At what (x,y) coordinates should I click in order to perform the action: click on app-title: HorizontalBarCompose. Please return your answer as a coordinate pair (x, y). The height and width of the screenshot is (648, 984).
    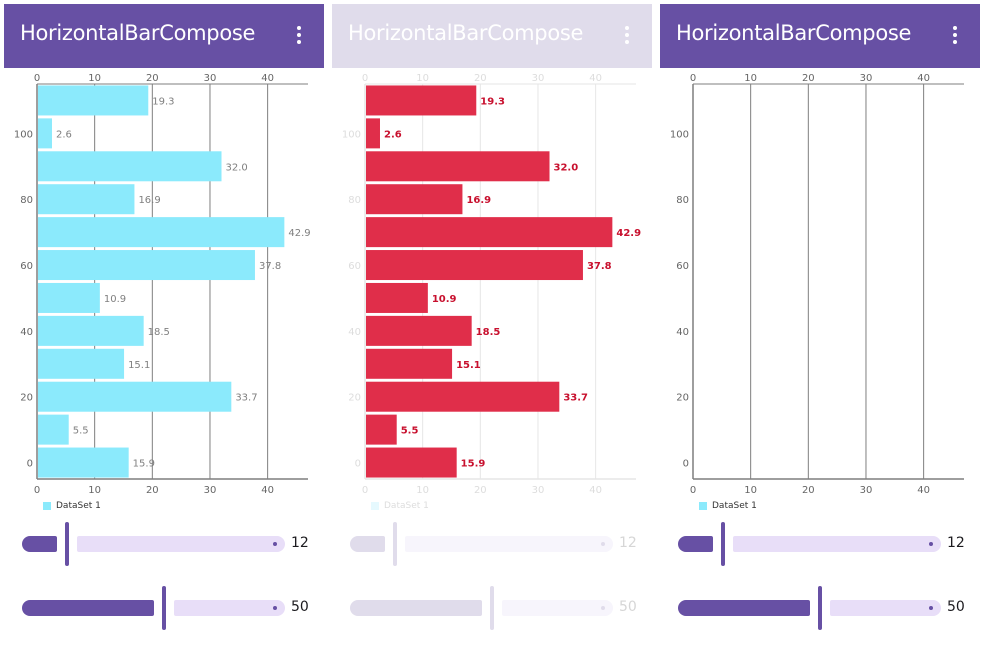
    Looking at the image, I should click on (466, 33).